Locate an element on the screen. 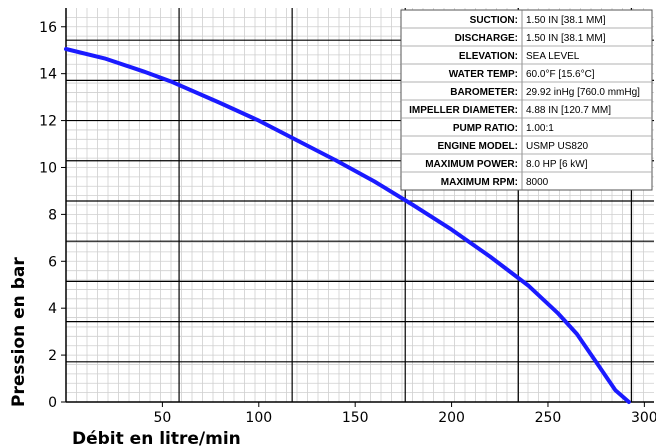  spec-value: USMP US820 is located at coordinates (557, 146).